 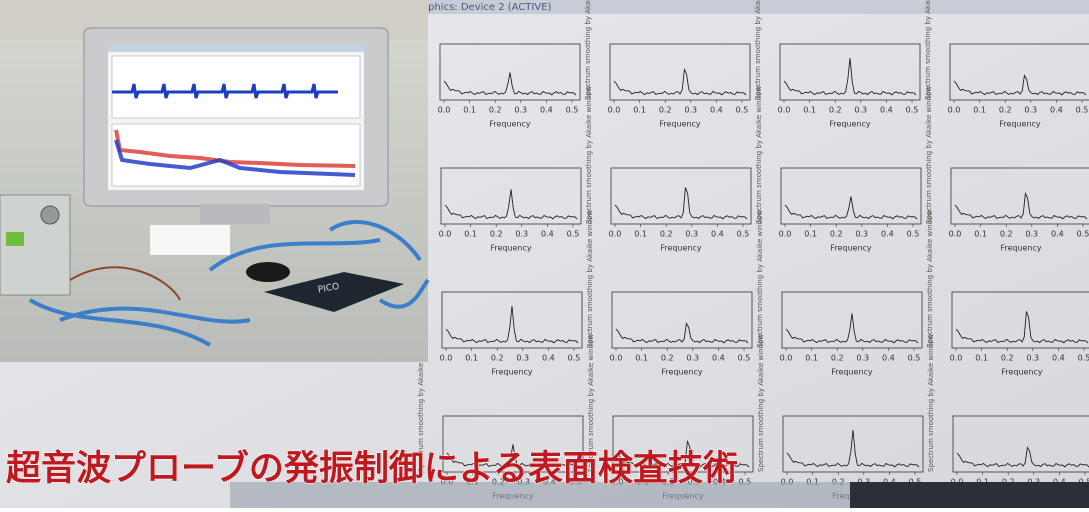 What do you see at coordinates (969, 495) in the screenshot?
I see `taskbar` at bounding box center [969, 495].